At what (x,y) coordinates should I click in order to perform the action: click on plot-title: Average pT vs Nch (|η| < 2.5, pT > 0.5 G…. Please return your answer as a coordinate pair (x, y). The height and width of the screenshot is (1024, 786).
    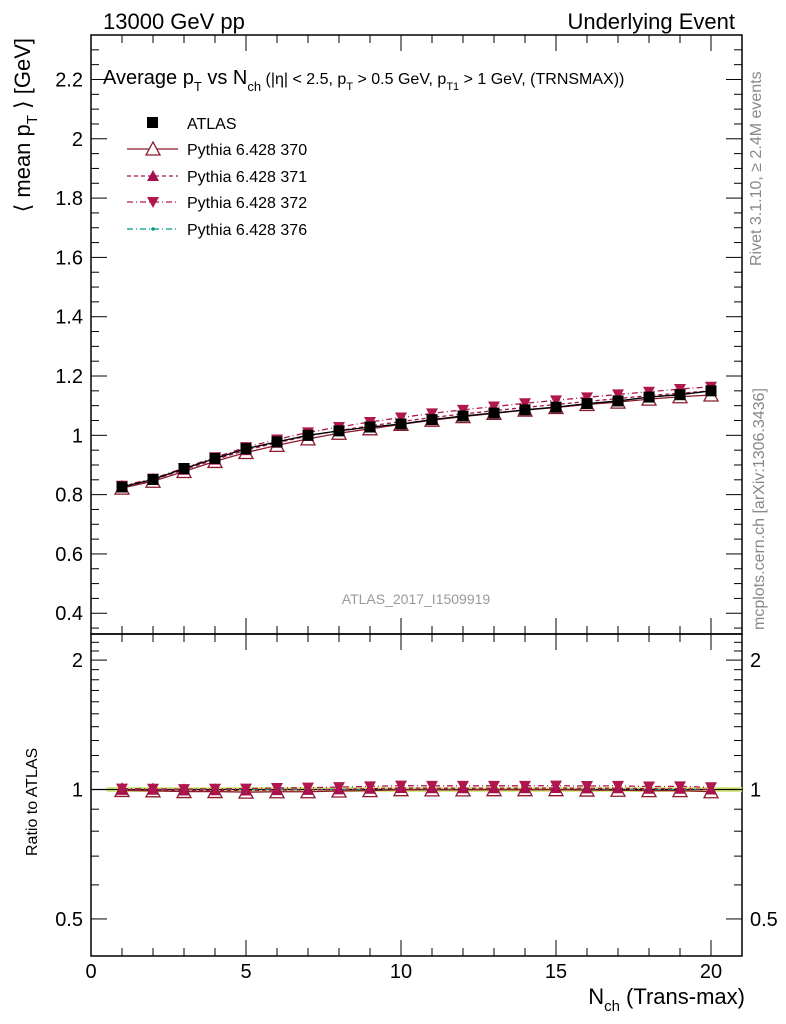
    Looking at the image, I should click on (363, 80).